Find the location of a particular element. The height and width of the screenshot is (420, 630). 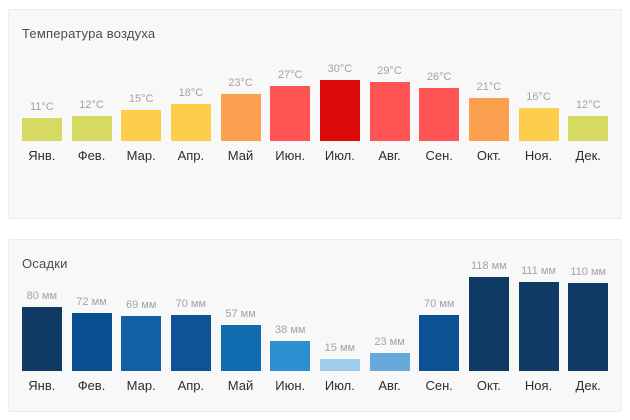

bar-column: 70 мм Сен. is located at coordinates (439, 326).